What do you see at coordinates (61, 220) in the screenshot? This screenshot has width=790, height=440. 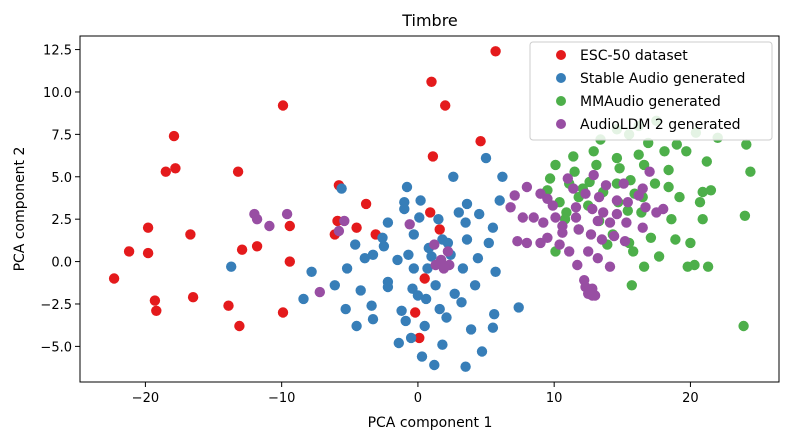 I see `y-tick-label: 2.5` at bounding box center [61, 220].